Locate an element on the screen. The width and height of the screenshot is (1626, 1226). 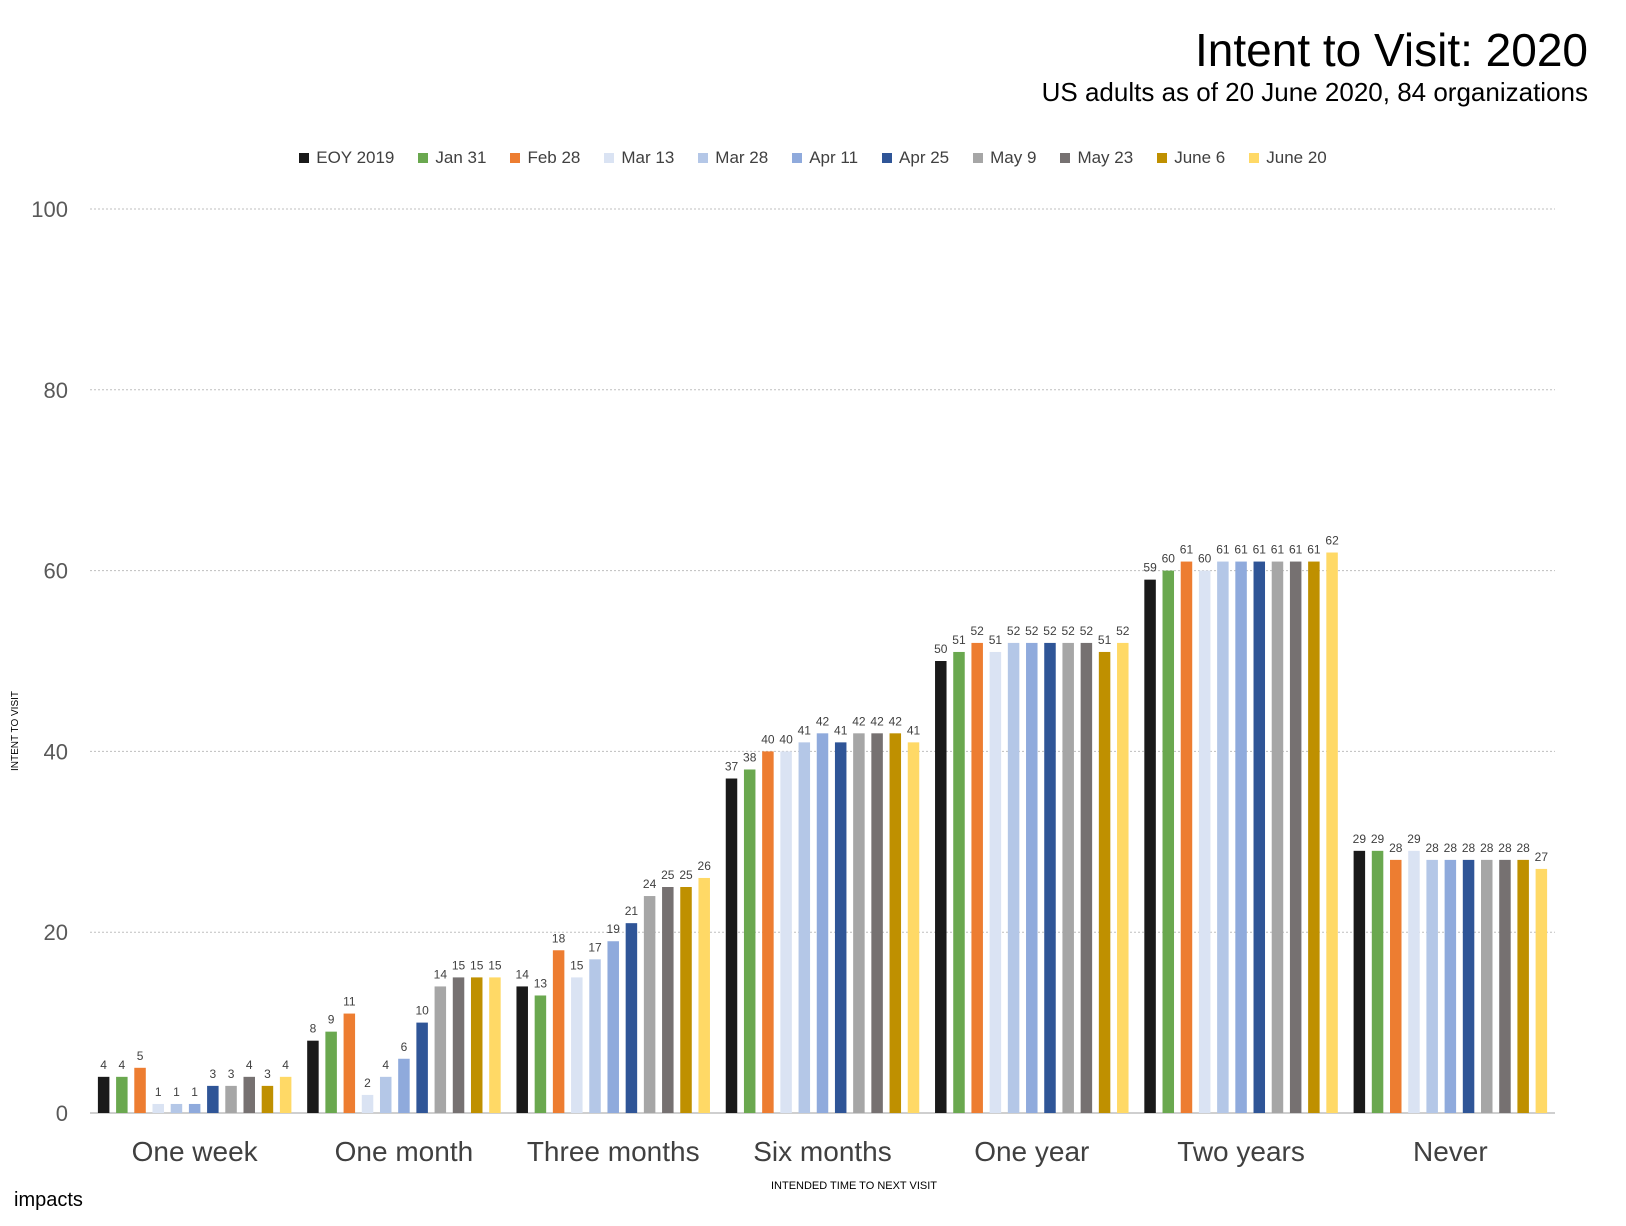
y-tick-label: 40 is located at coordinates (56, 751).